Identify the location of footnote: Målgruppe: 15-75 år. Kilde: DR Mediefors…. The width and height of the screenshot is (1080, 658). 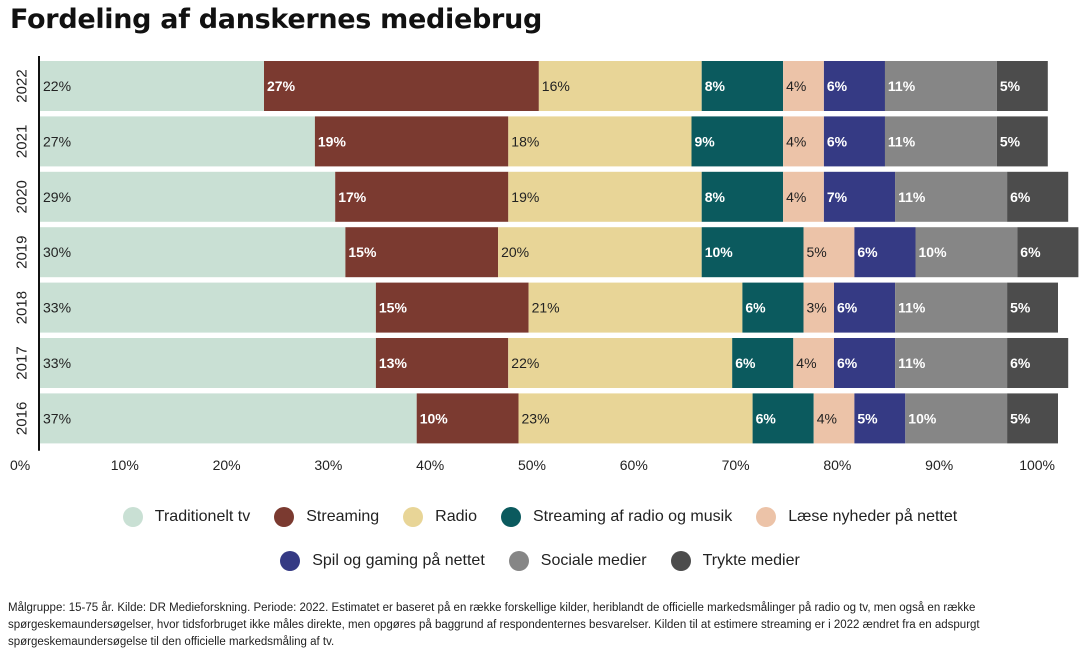
(494, 625).